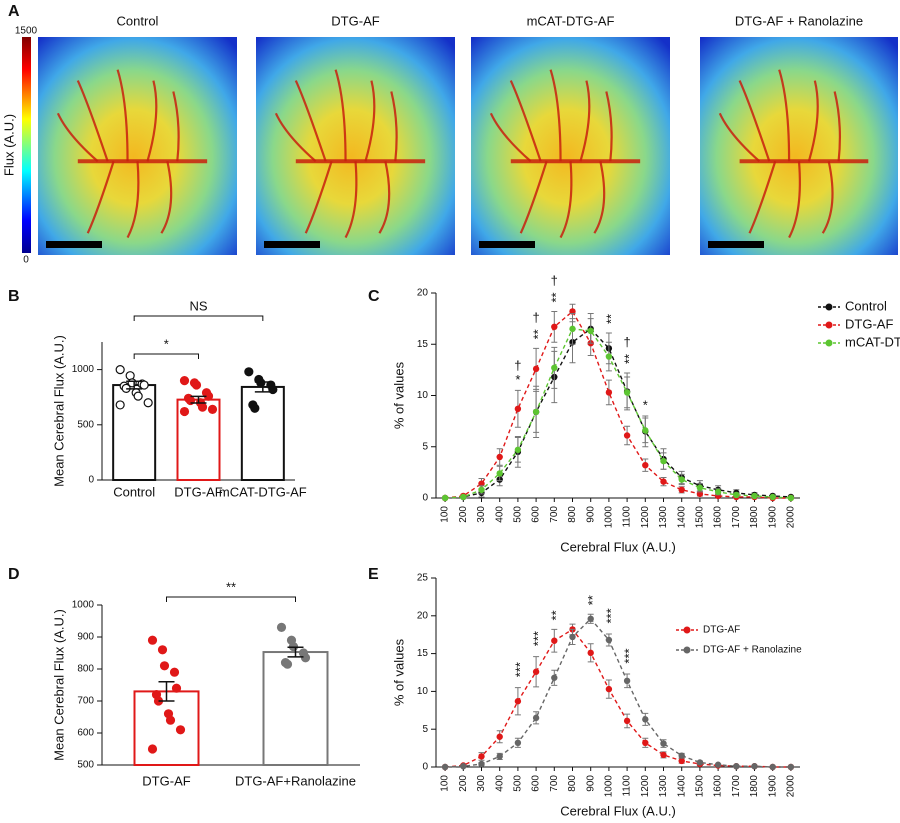  What do you see at coordinates (26, 31) in the screenshot?
I see `colorbar-tick-label: 1500` at bounding box center [26, 31].